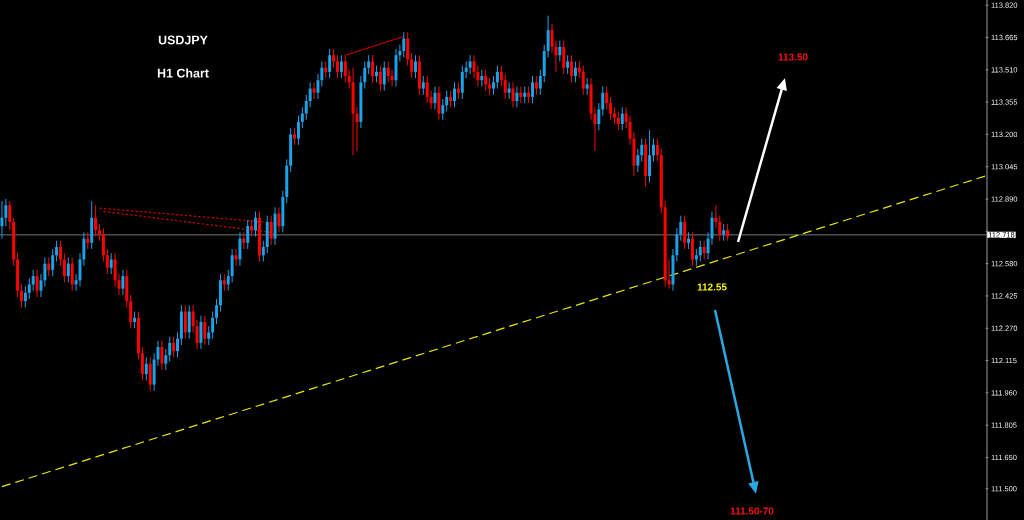 This screenshot has width=1024, height=520. I want to click on annotation: 113.50, so click(793, 57).